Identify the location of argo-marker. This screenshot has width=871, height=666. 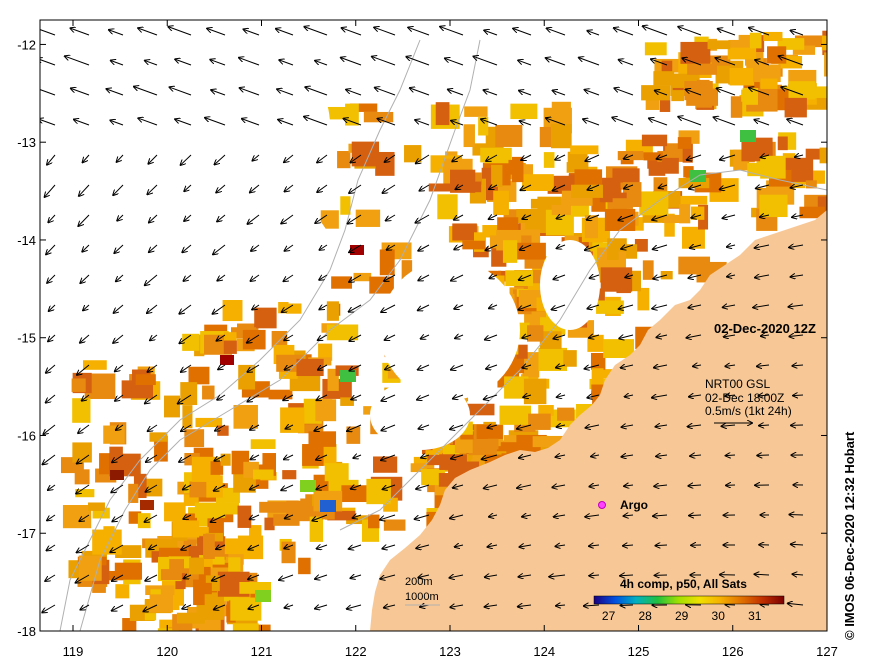
(602, 505).